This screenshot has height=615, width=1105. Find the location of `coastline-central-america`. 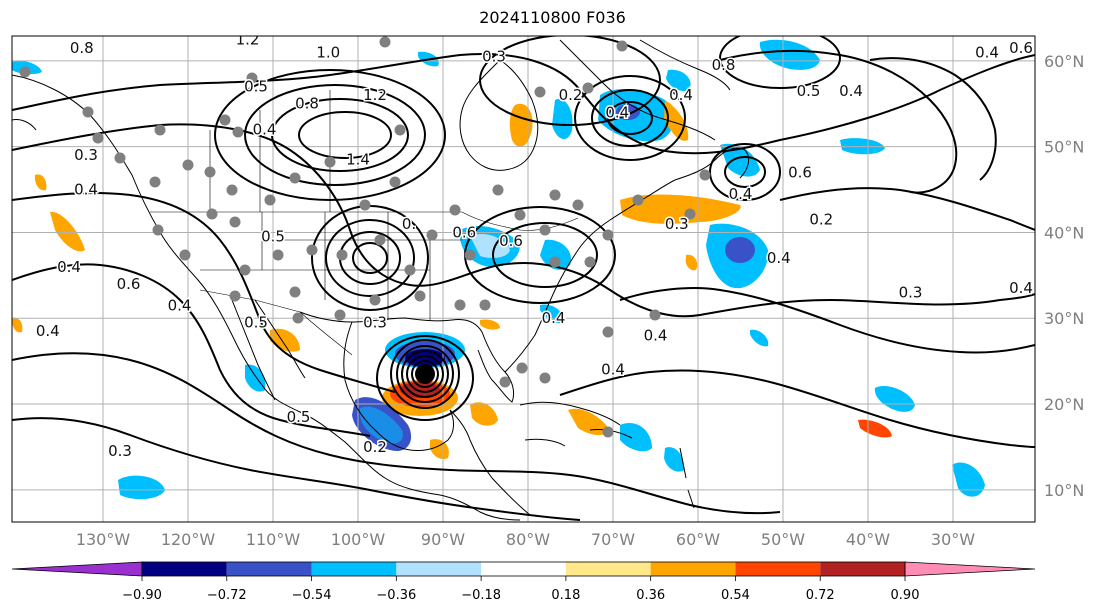

coastline-central-america is located at coordinates (490, 462).